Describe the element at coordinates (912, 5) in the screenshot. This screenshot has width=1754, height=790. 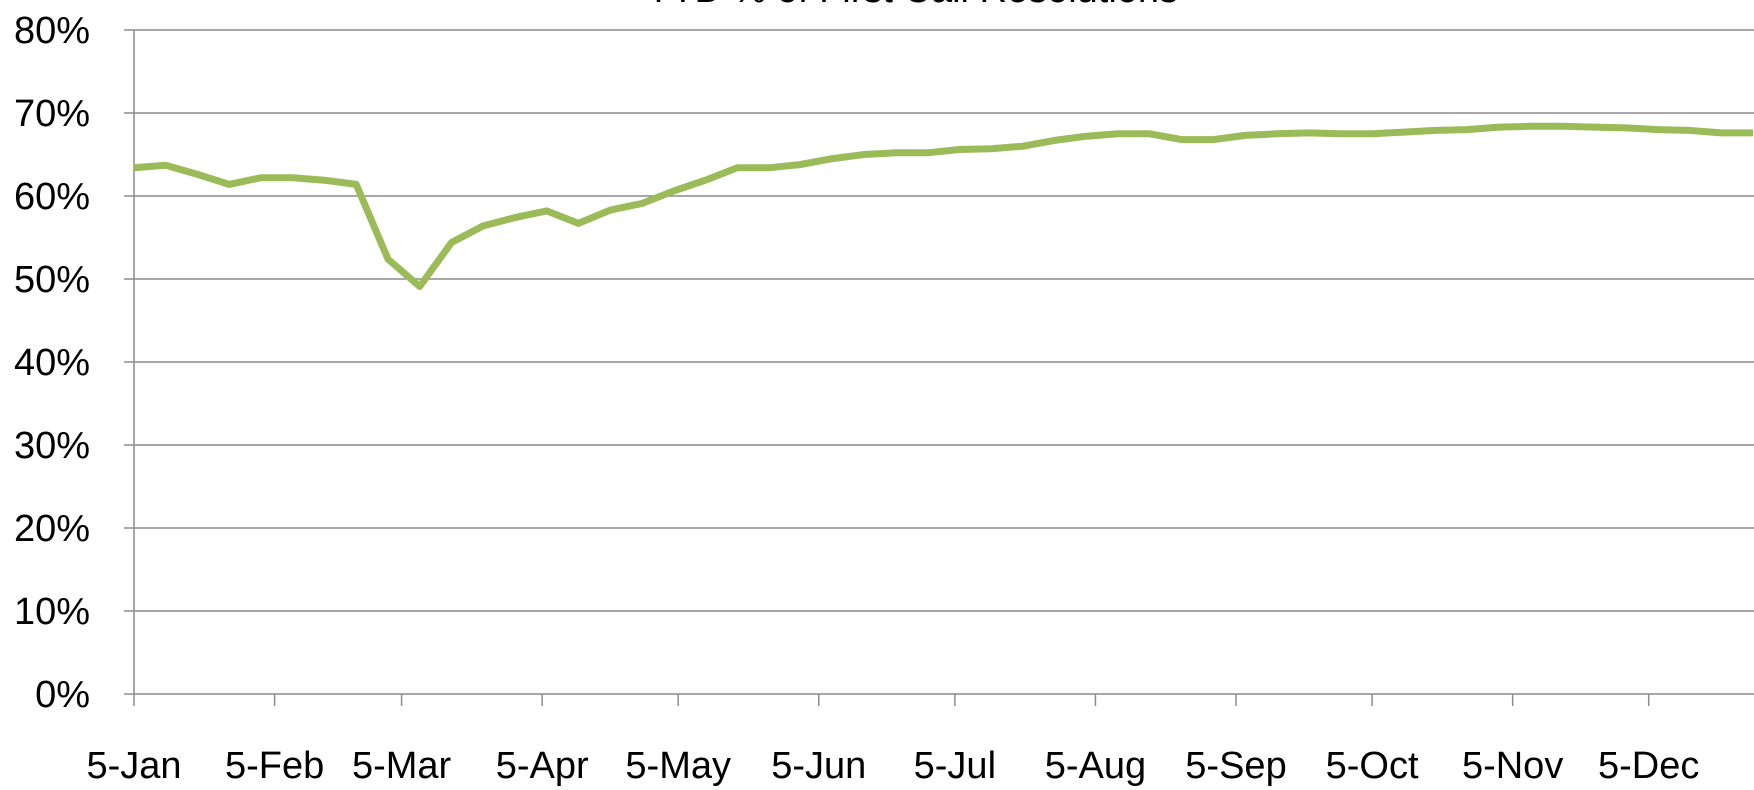
I see `chart-title: YTD % of First Call Resolutions` at that location.